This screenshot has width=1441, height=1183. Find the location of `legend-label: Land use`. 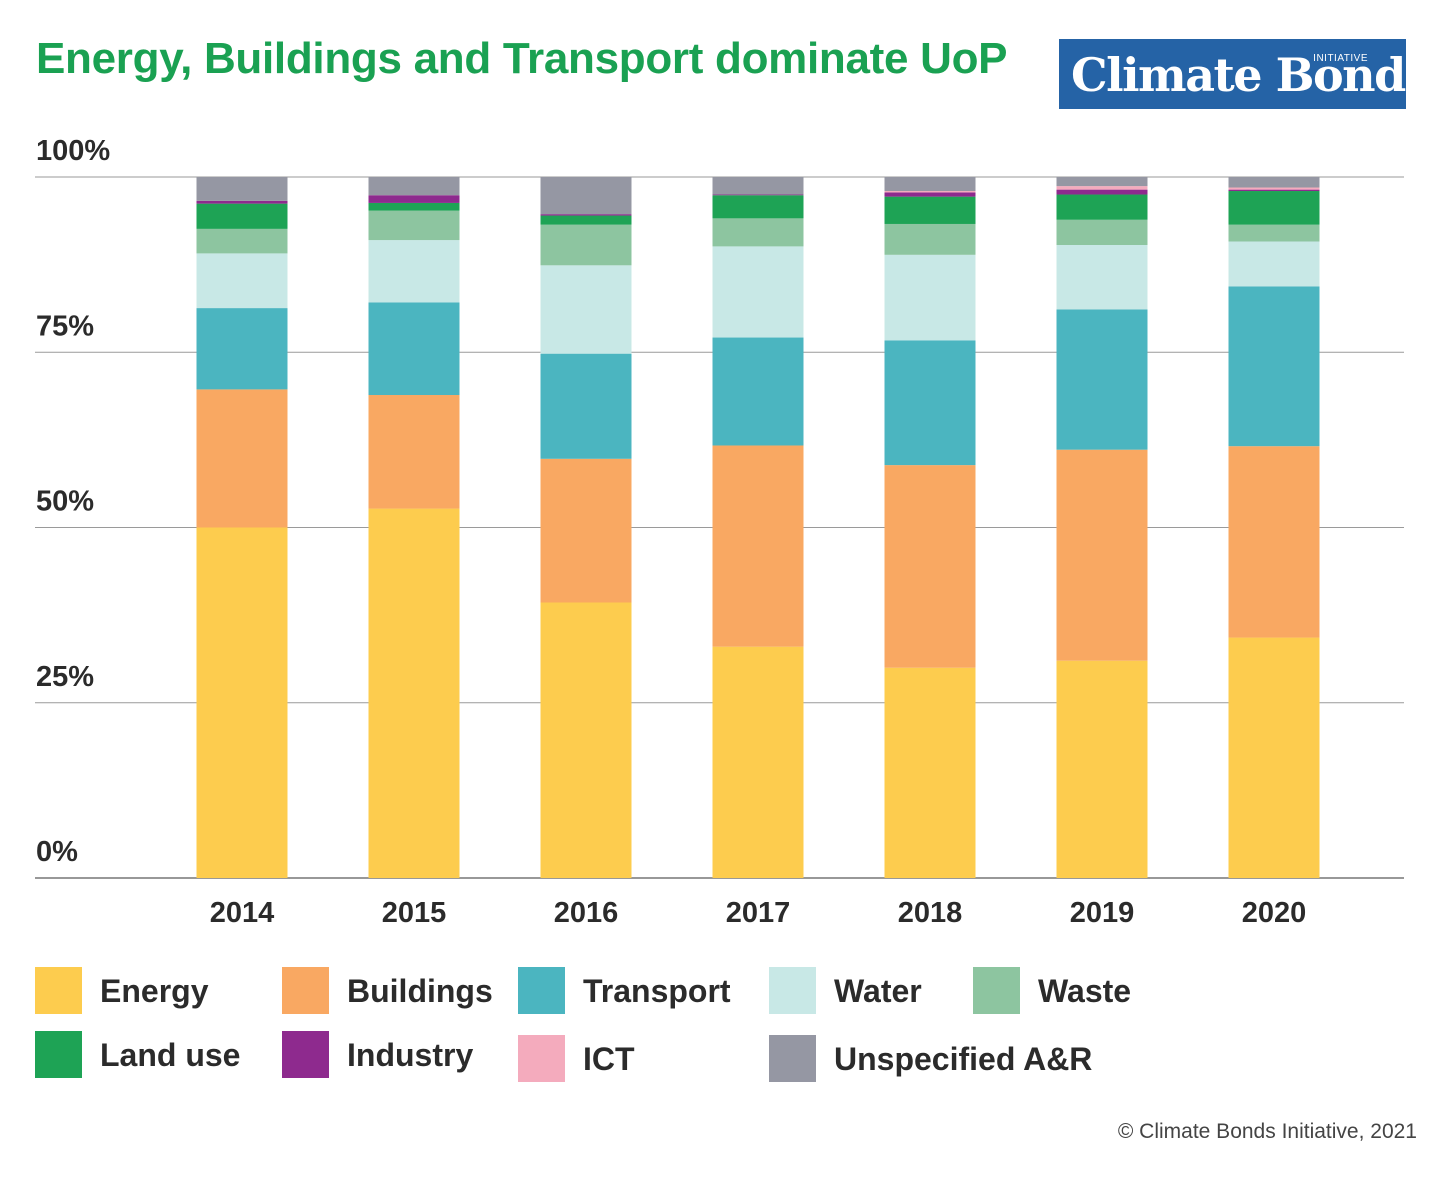

legend-label: Land use is located at coordinates (170, 1055).